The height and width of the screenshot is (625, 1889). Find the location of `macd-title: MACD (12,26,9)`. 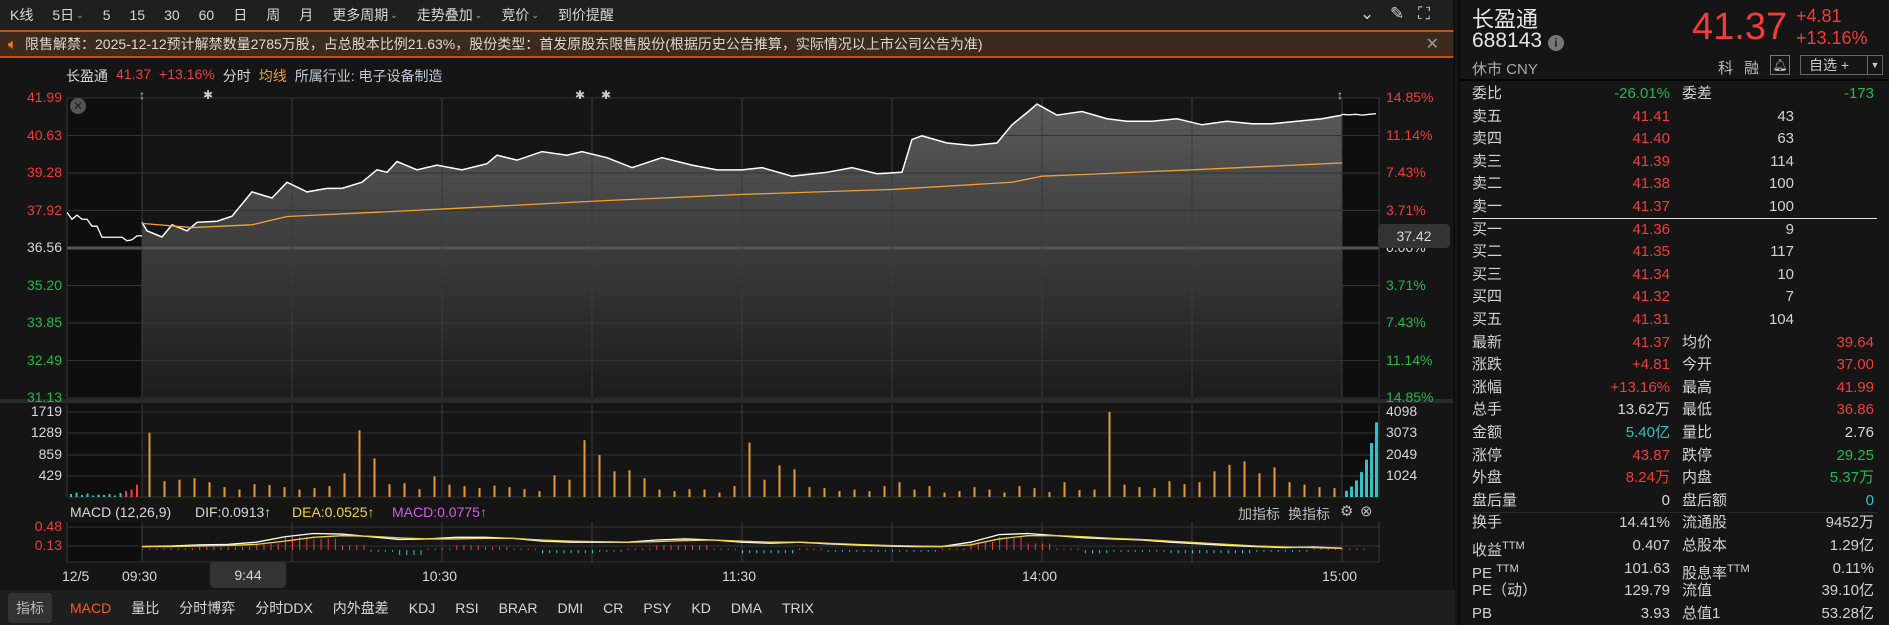

macd-title: MACD (12,26,9) is located at coordinates (121, 512).